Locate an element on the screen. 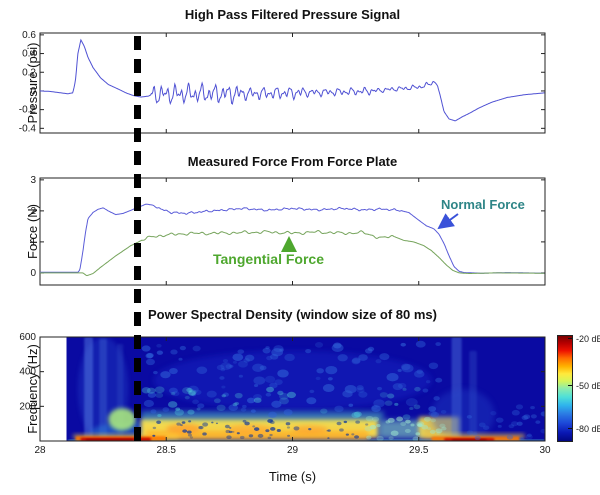  colorbar is located at coordinates (565, 388).